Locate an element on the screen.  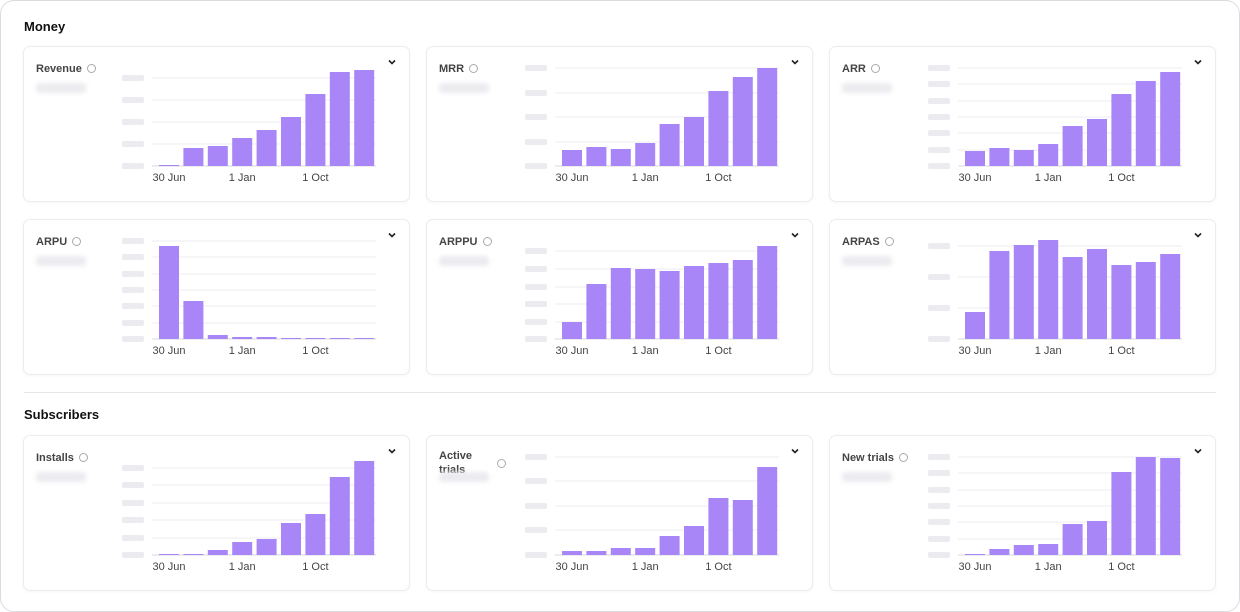
metric-card: Active trials 30 Jun 1 Jan 1 Oct is located at coordinates (619, 513).